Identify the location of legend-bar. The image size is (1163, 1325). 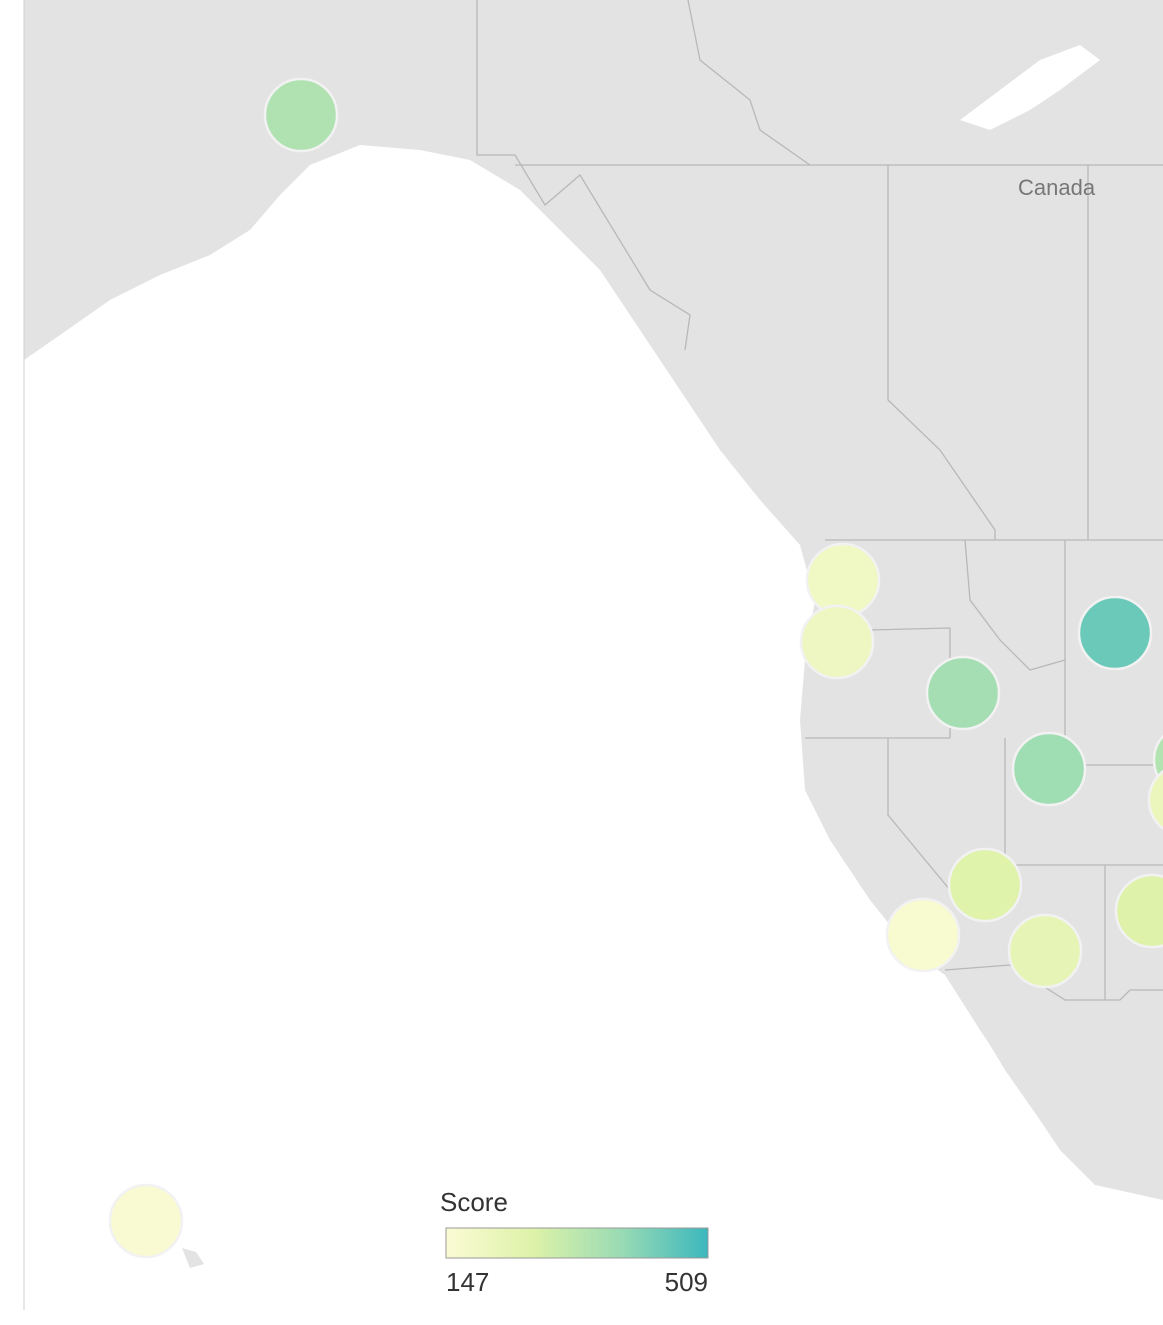
(577, 1243).